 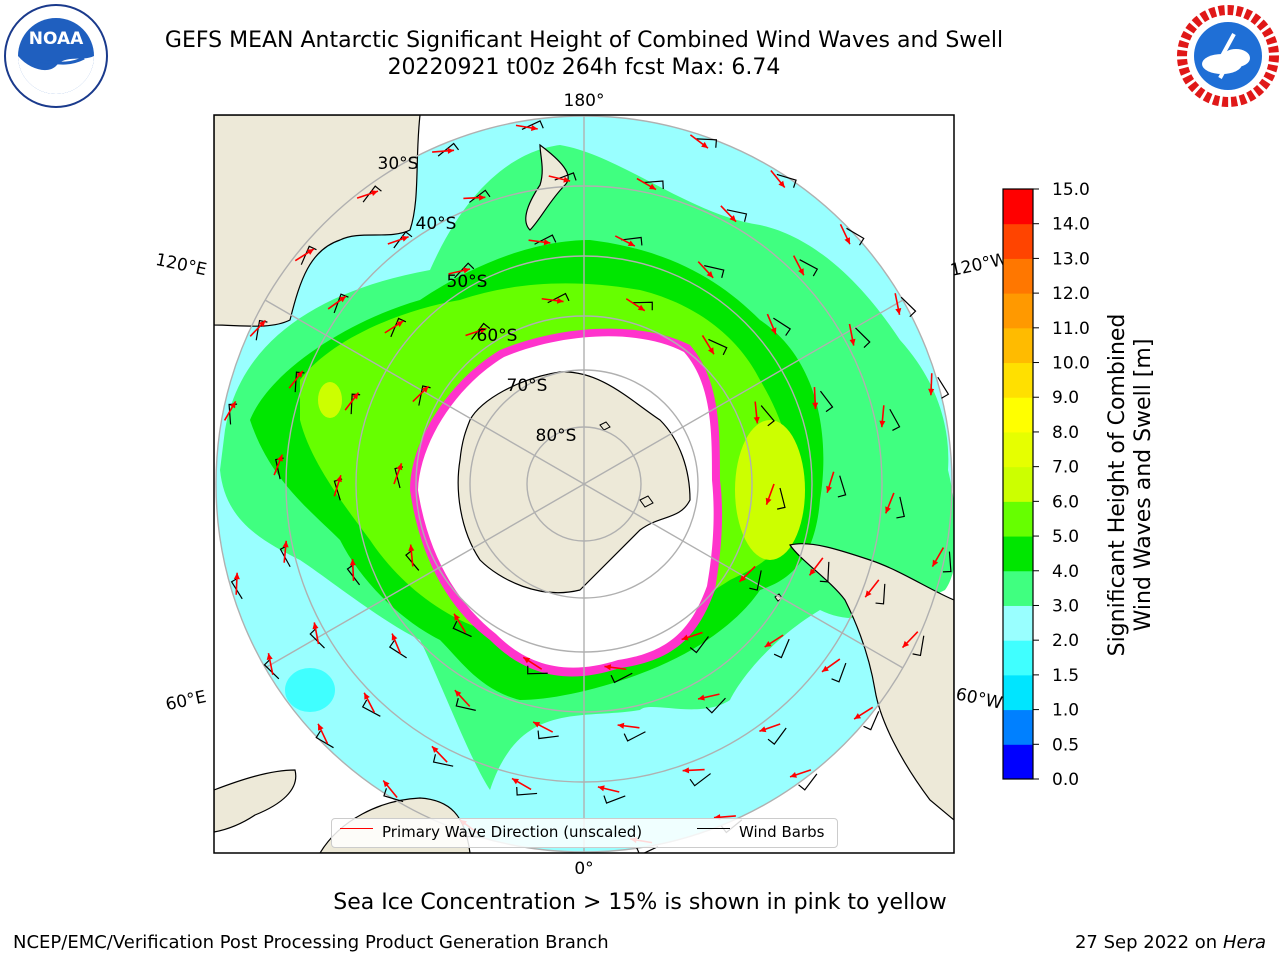 I want to click on footer-date: 27 Sep 2022 on Hera, so click(x=1170, y=942).